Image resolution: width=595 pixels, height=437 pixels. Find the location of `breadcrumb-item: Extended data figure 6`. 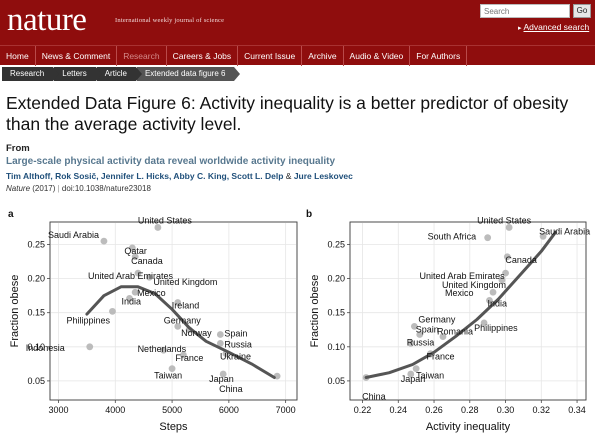

breadcrumb-item: Extended data figure 6 is located at coordinates (188, 74).